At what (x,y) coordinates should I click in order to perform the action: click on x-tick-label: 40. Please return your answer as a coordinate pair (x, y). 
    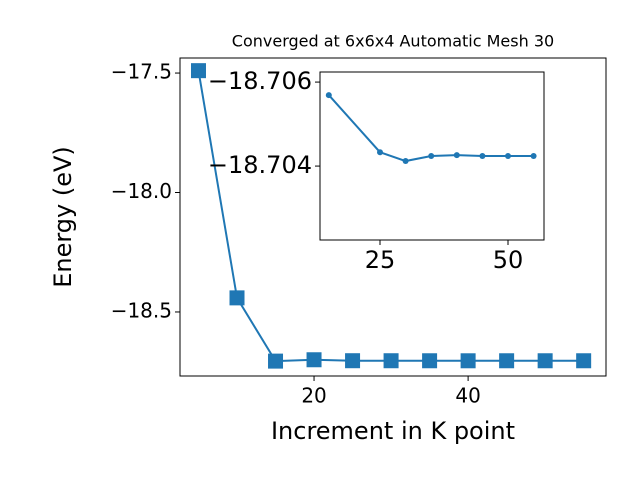
    Looking at the image, I should click on (467, 396).